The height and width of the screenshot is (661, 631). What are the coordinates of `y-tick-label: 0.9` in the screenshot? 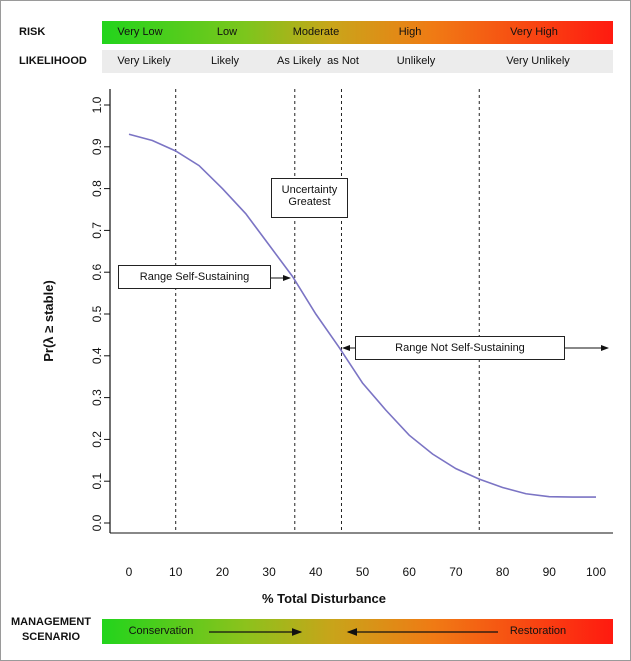 It's located at (97, 146).